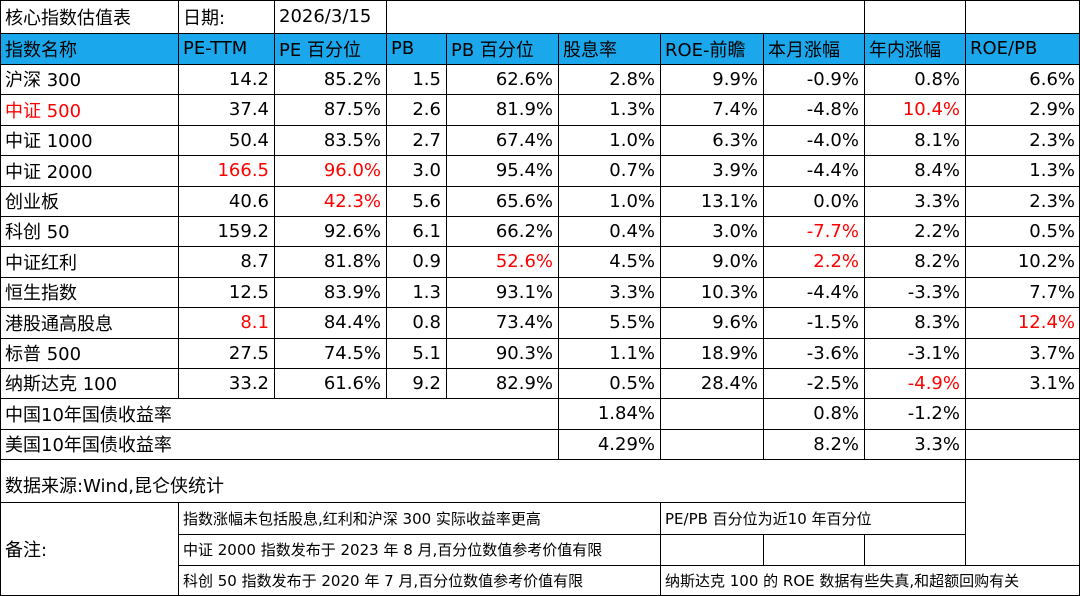  Describe the element at coordinates (88, 445) in the screenshot. I see `bond-label: 美国10年国债收益率` at that location.